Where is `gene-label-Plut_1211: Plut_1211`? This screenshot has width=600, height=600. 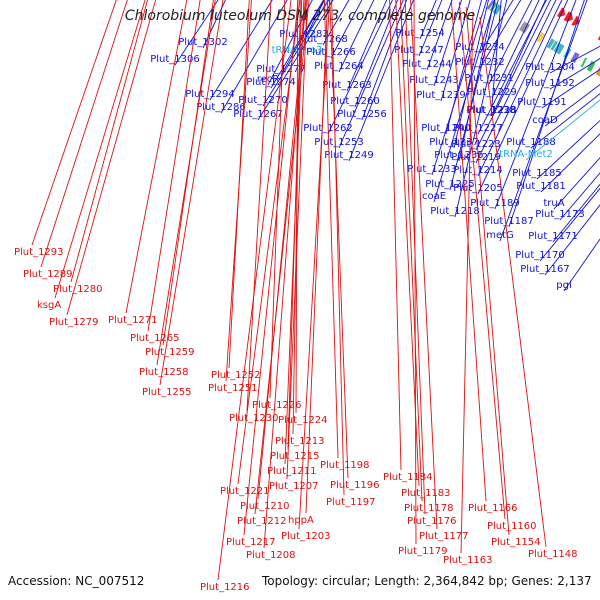
gene-label-Plut_1211: Plut_1211 is located at coordinates (292, 471).